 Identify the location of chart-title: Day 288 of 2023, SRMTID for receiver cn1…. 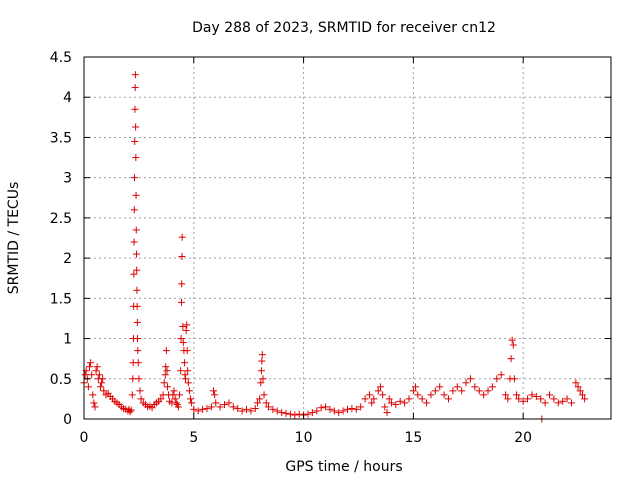
(344, 28).